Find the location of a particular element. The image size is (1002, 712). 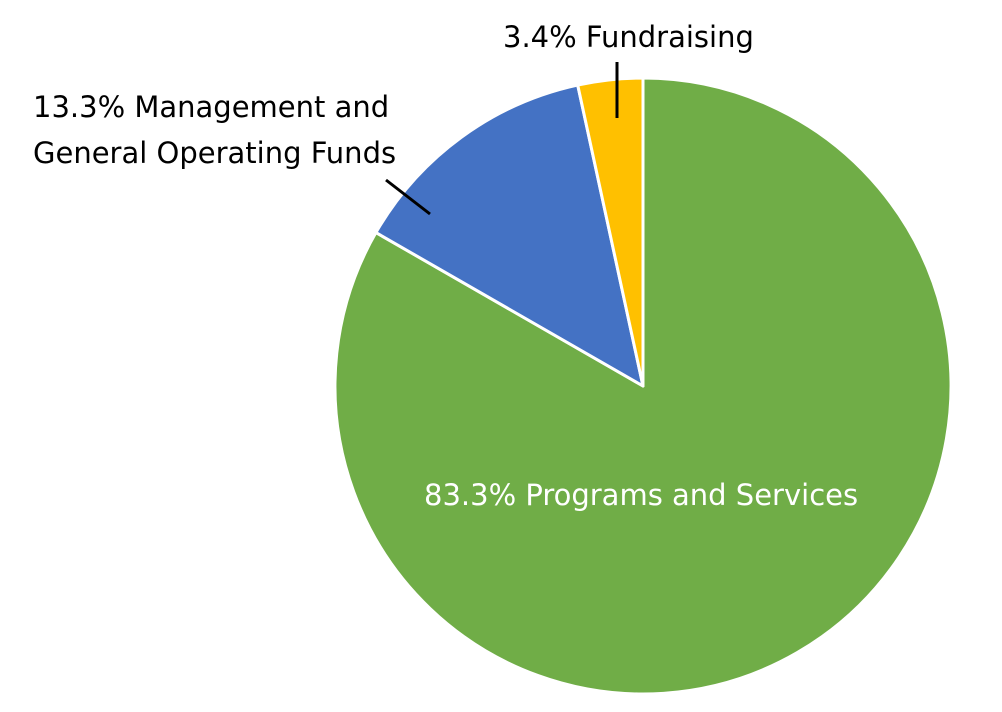

label-programs: 83.3% Programs and Services is located at coordinates (641, 495).